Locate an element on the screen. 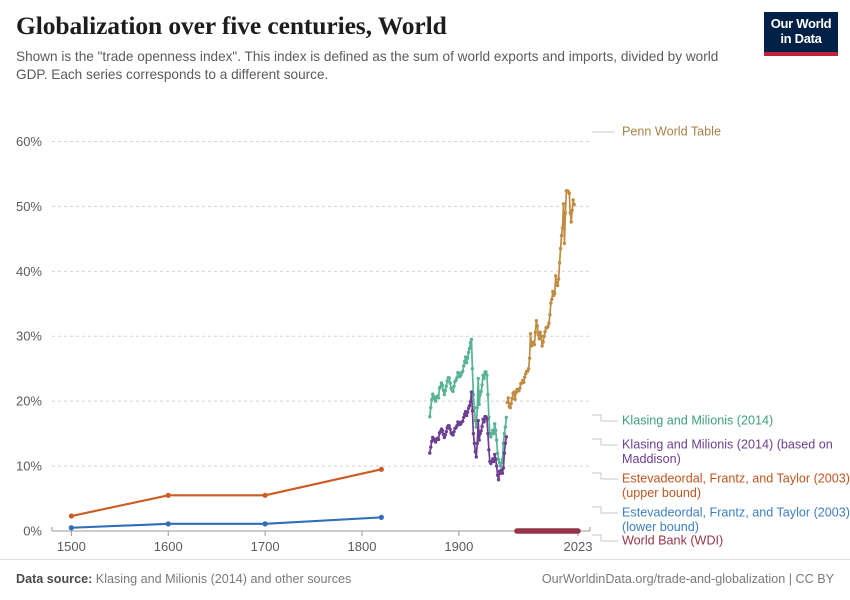  legend-label-3-line2: (upper bound) is located at coordinates (661, 493).